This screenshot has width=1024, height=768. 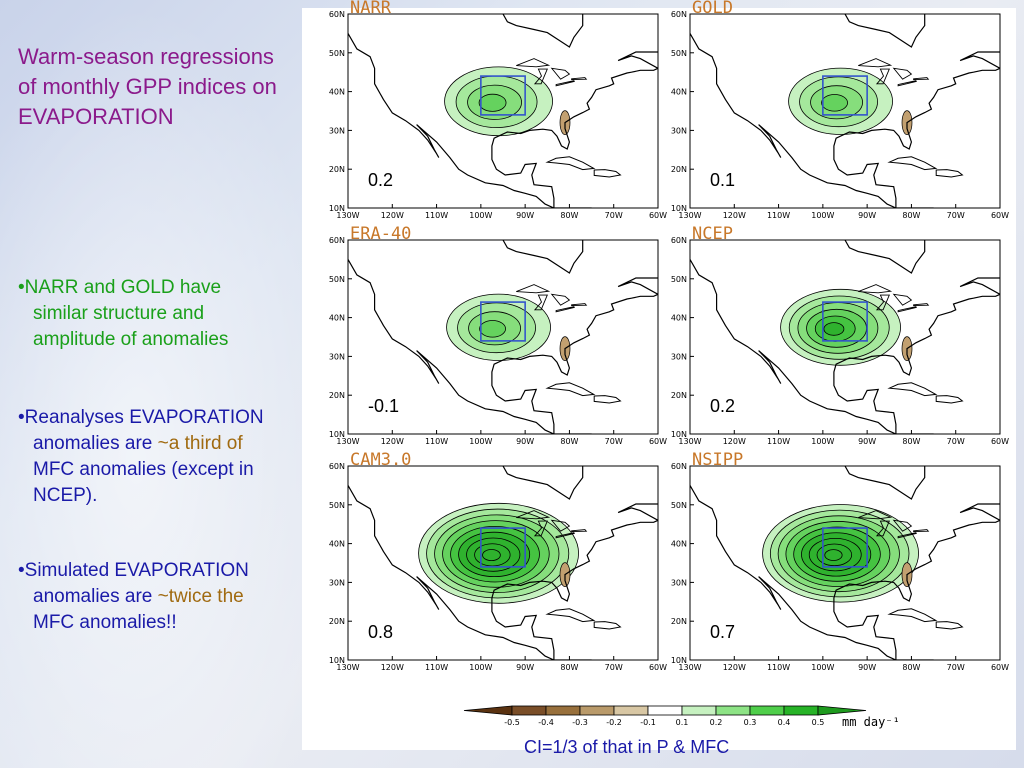 I want to click on bullet-line: MFC anomalies!!, so click(x=105, y=622).